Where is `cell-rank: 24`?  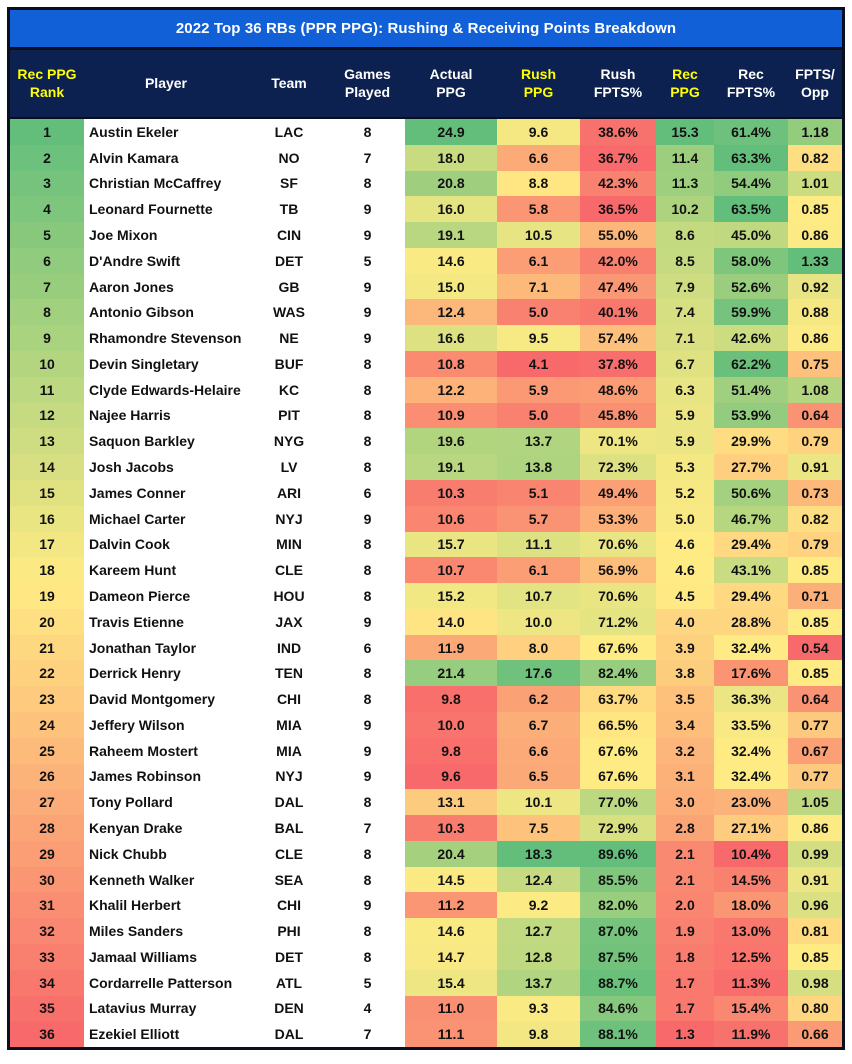 cell-rank: 24 is located at coordinates (47, 724).